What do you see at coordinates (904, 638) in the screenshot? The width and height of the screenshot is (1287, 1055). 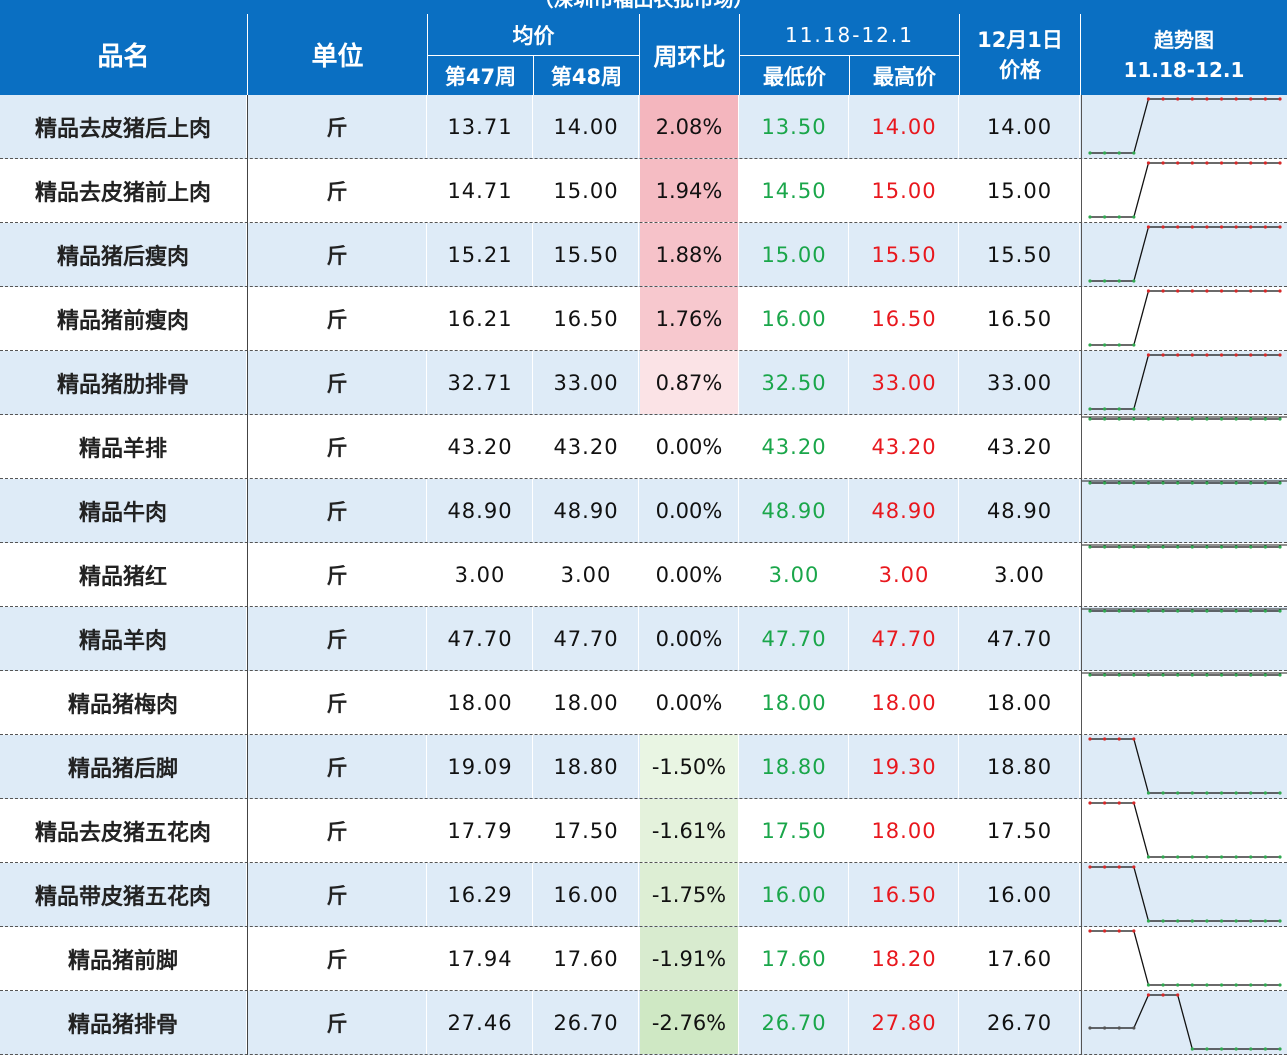 I see `highest-price: 47.70` at bounding box center [904, 638].